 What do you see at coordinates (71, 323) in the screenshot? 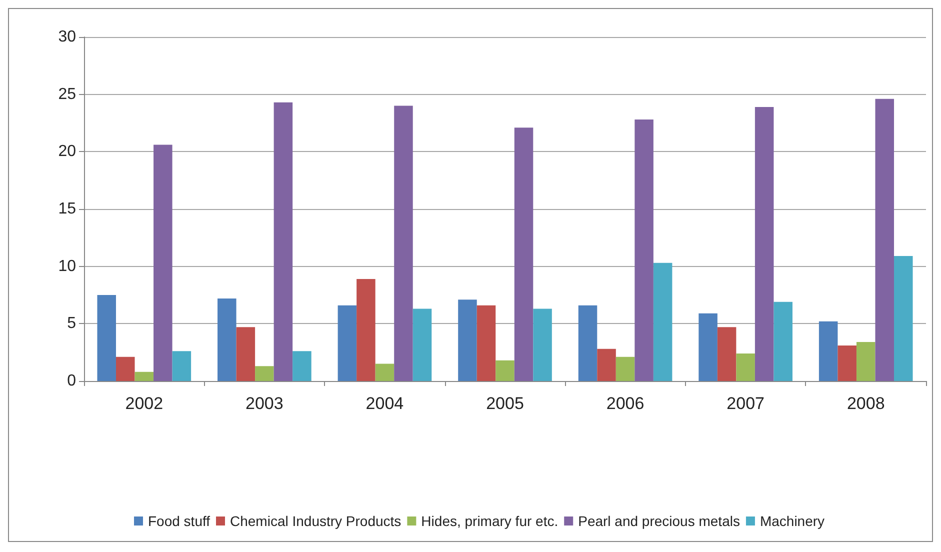
I see `y-tick-label: 5` at bounding box center [71, 323].